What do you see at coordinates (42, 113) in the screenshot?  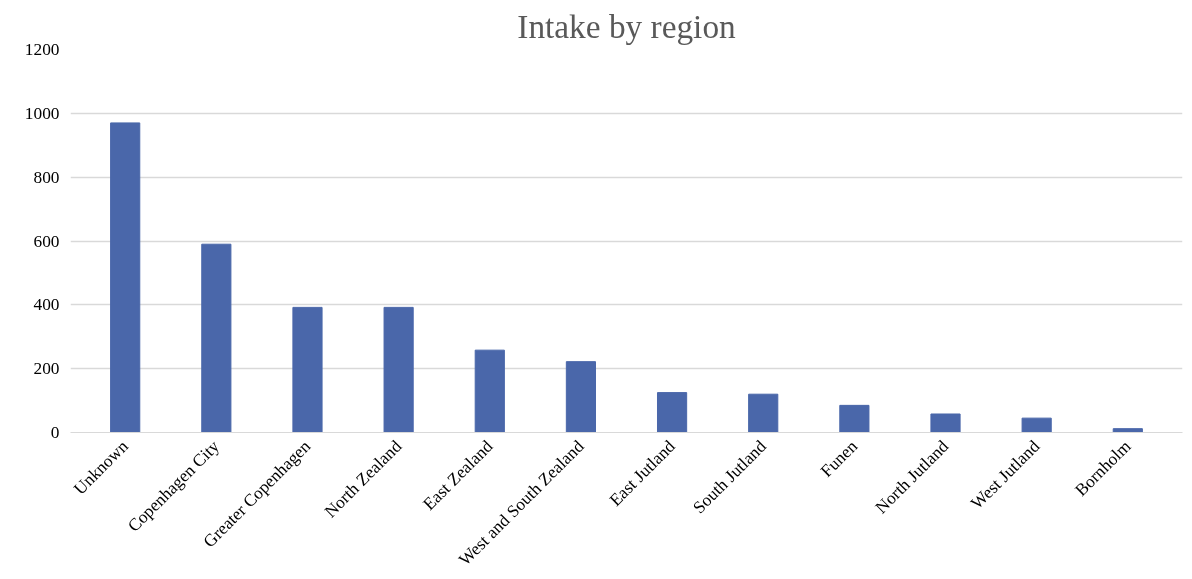 I see `y-tick-label: 1000` at bounding box center [42, 113].